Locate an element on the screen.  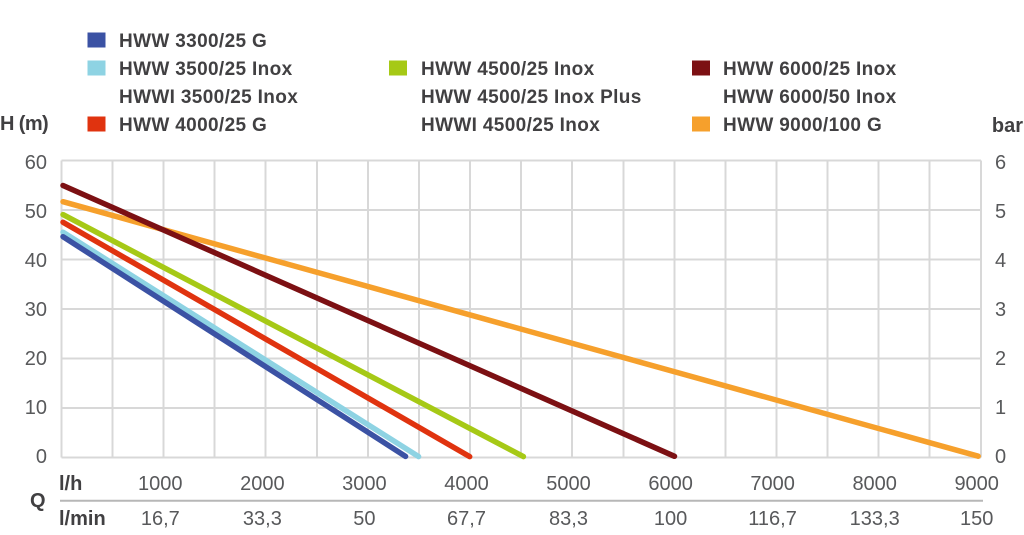
svg-text: bar is located at coordinates (1007, 126).